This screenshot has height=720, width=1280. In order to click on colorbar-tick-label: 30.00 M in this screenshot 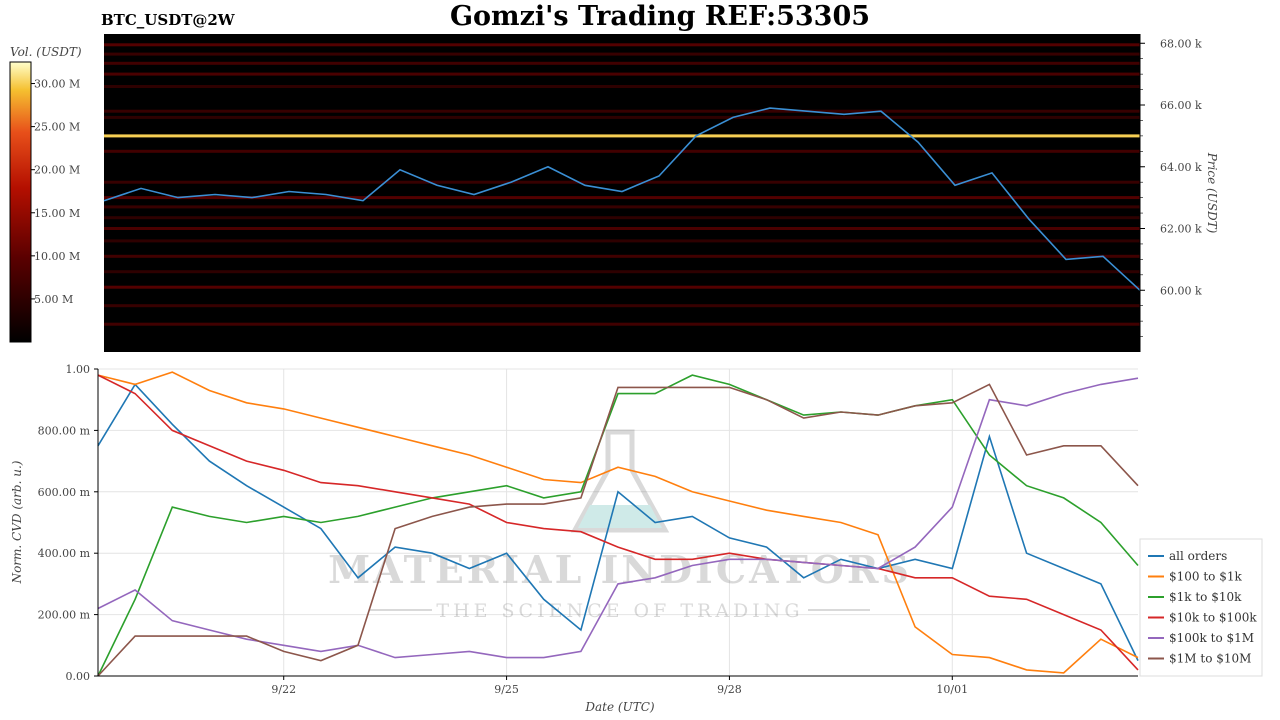, I will do `click(57, 84)`.